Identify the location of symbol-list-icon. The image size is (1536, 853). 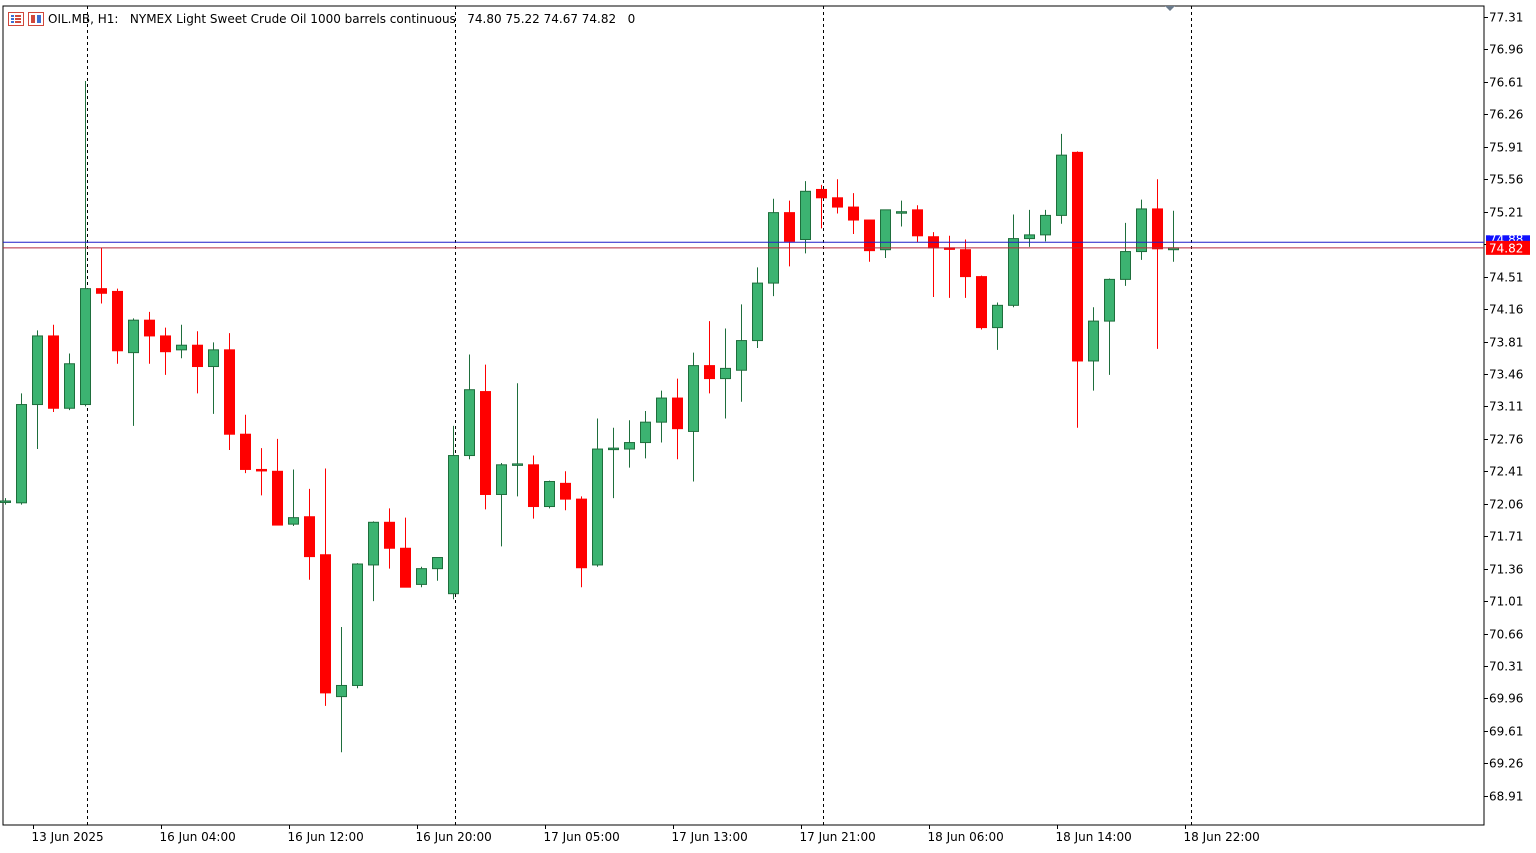
(16, 19).